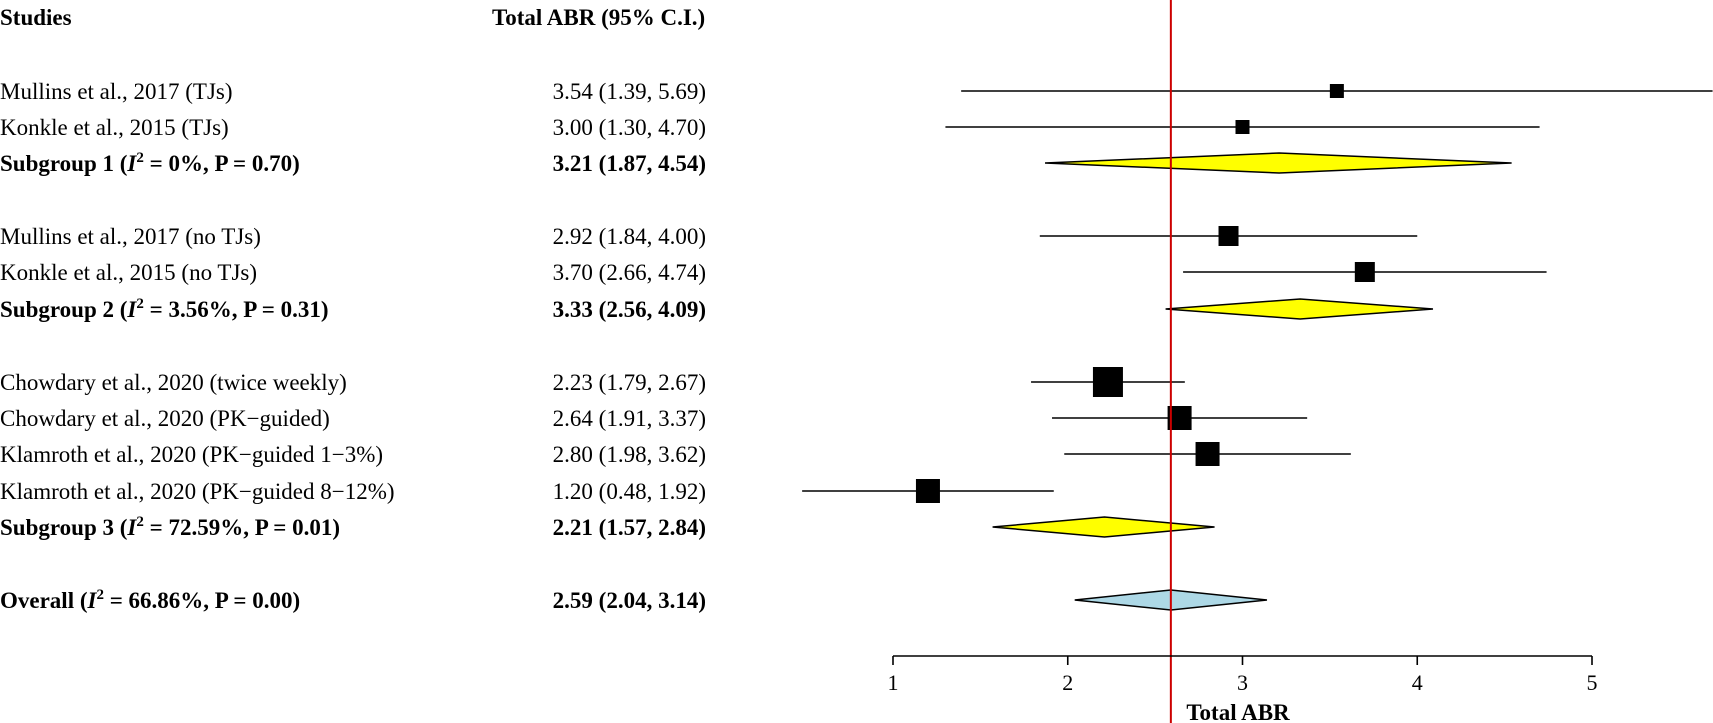 The image size is (1713, 723). I want to click on study-estimate: 3.00 (1.30, 4.70), so click(629, 127).